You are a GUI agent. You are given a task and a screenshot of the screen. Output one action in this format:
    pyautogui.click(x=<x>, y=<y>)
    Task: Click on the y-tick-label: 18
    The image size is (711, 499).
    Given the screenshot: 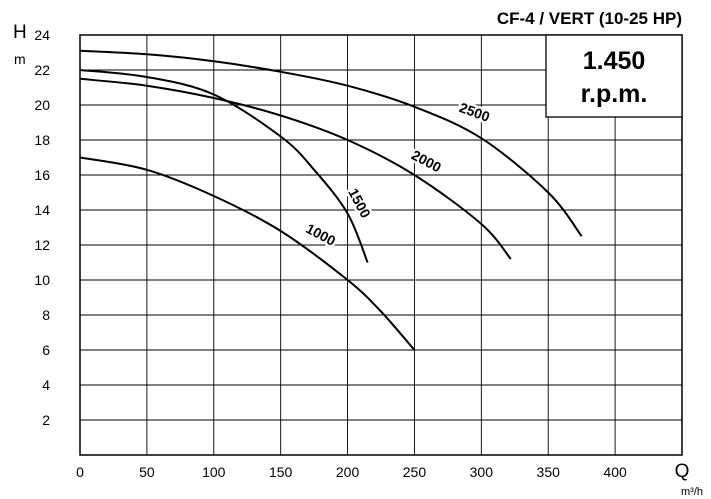 What is the action you would take?
    pyautogui.click(x=42, y=140)
    